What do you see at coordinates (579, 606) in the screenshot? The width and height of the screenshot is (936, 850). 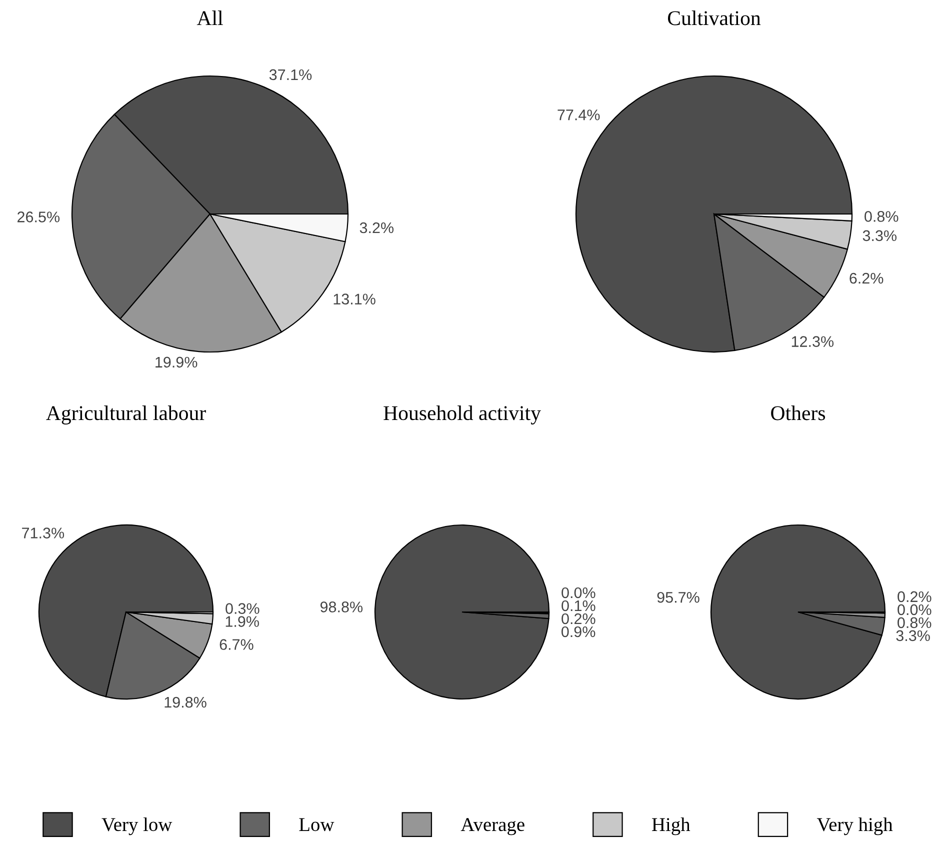 I see `data-label: 0.1%` at bounding box center [579, 606].